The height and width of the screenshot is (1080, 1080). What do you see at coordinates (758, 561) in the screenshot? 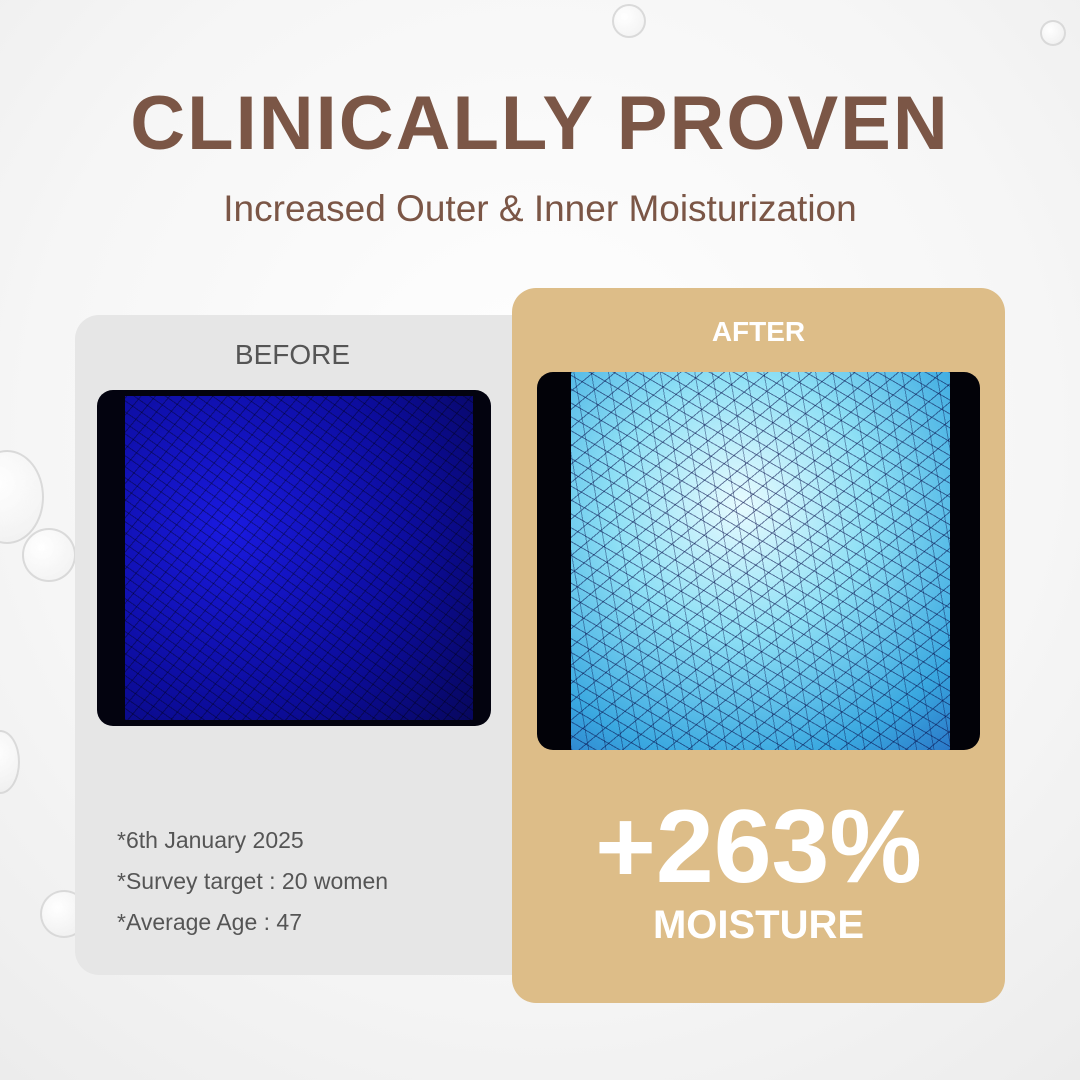
I see `after-skin-image` at bounding box center [758, 561].